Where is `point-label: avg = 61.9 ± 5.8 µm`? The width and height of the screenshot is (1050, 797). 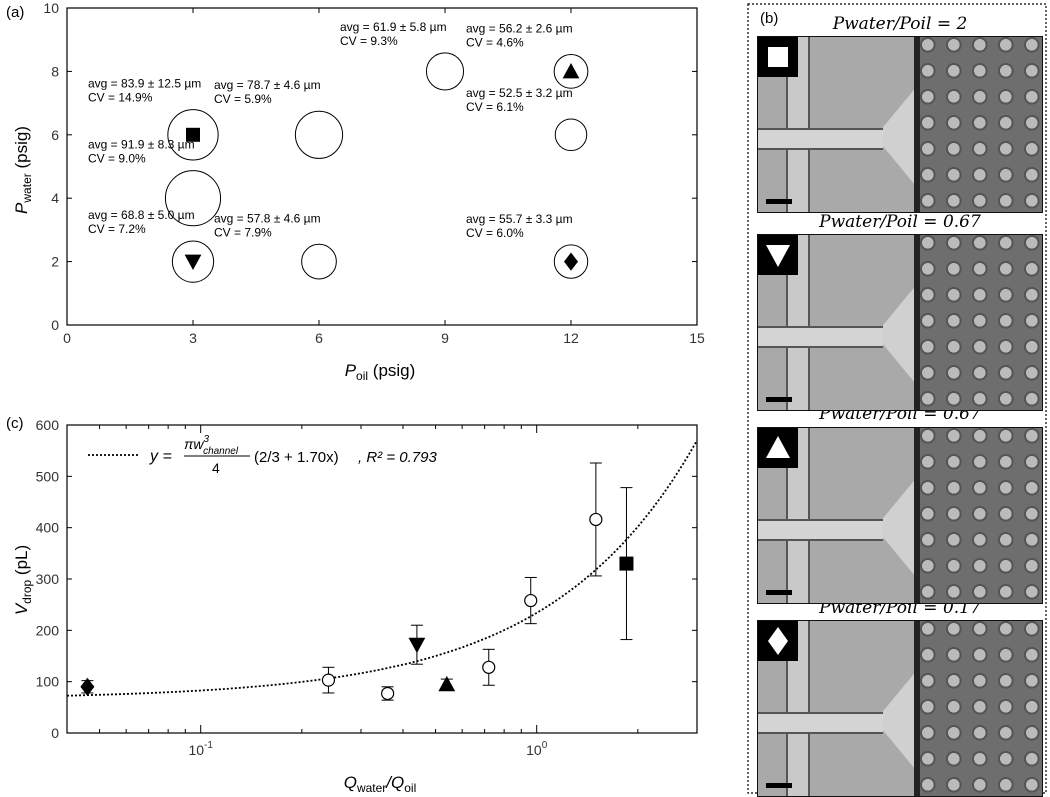 point-label: avg = 61.9 ± 5.8 µm is located at coordinates (393, 27).